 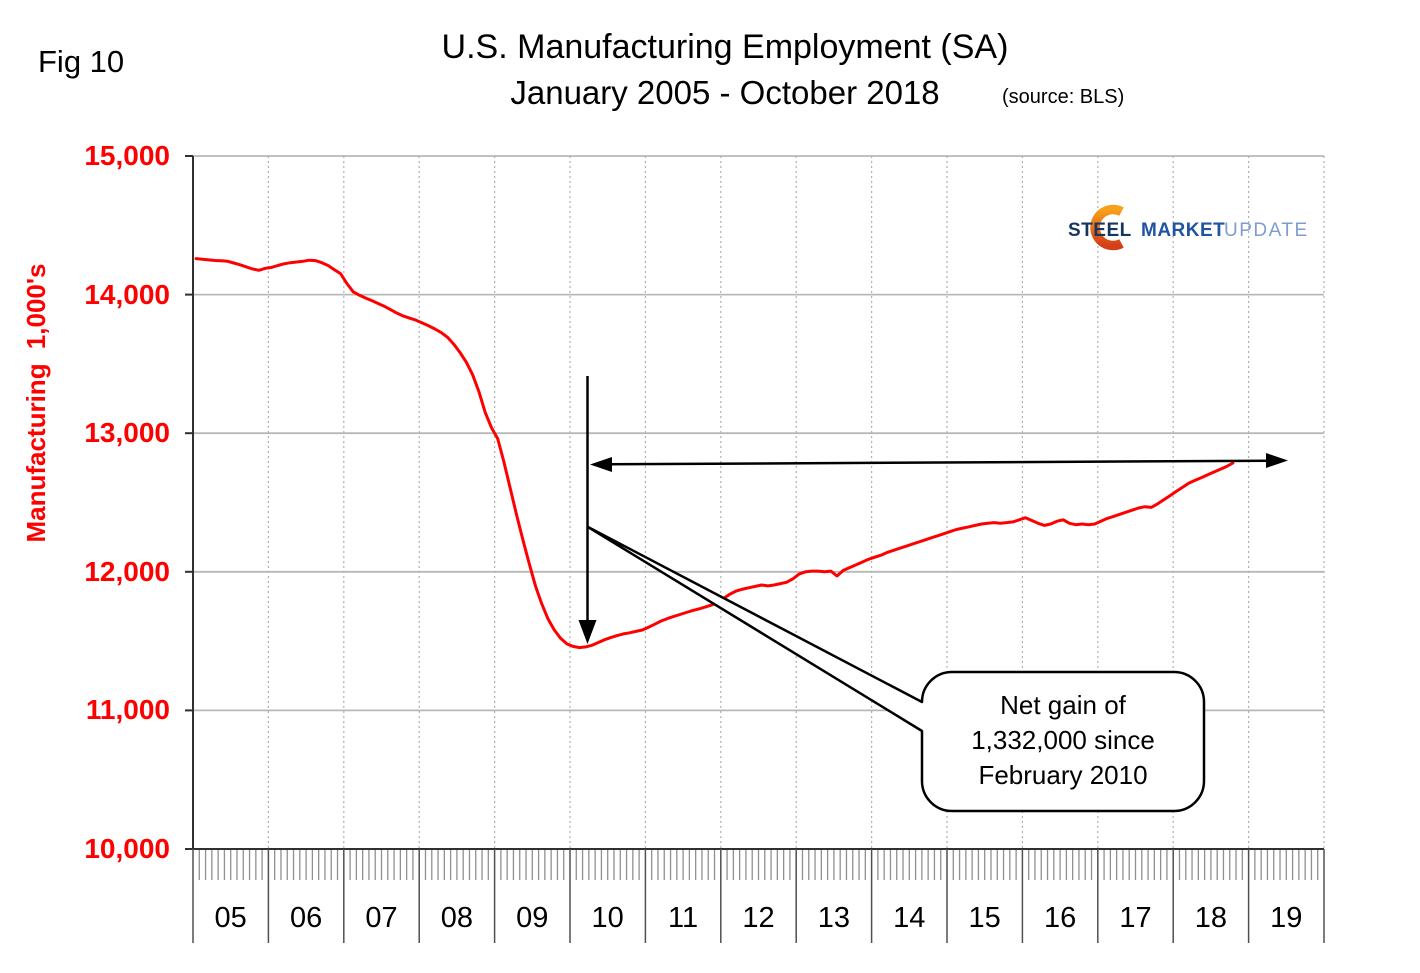 I want to click on y-axis-tick-label: 14,000, so click(x=127, y=294).